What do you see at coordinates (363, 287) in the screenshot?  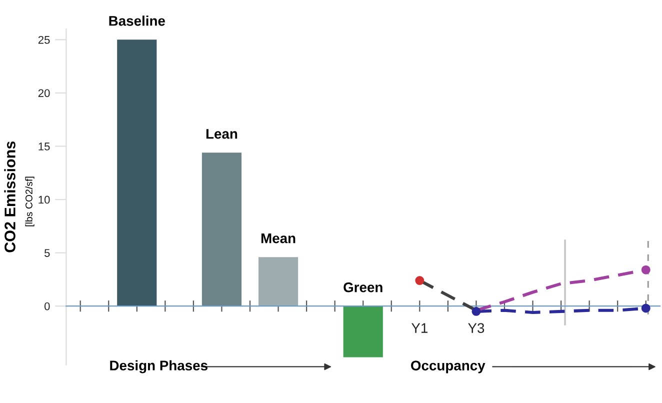 I see `x-tick-label: Green` at bounding box center [363, 287].